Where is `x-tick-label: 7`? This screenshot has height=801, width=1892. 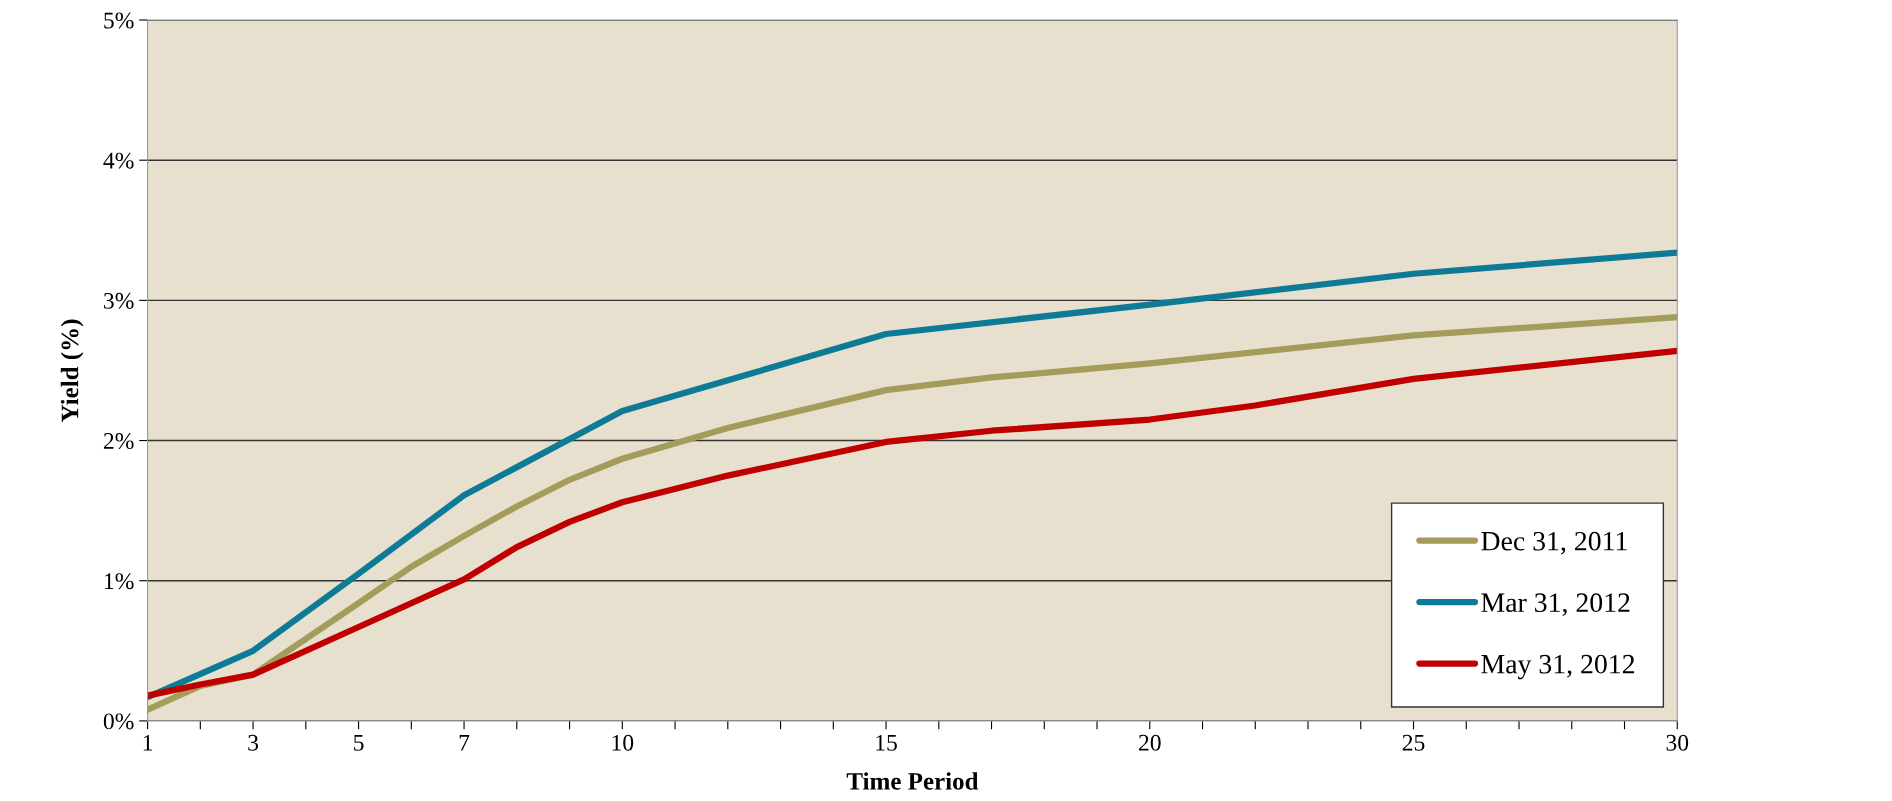 x-tick-label: 7 is located at coordinates (464, 743).